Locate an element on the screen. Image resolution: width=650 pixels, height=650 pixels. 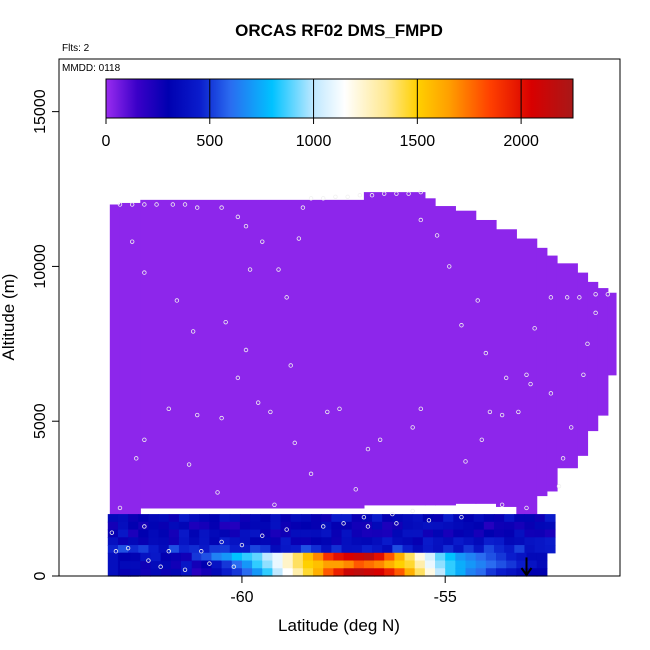
x-tick-label: -60 is located at coordinates (241, 597).